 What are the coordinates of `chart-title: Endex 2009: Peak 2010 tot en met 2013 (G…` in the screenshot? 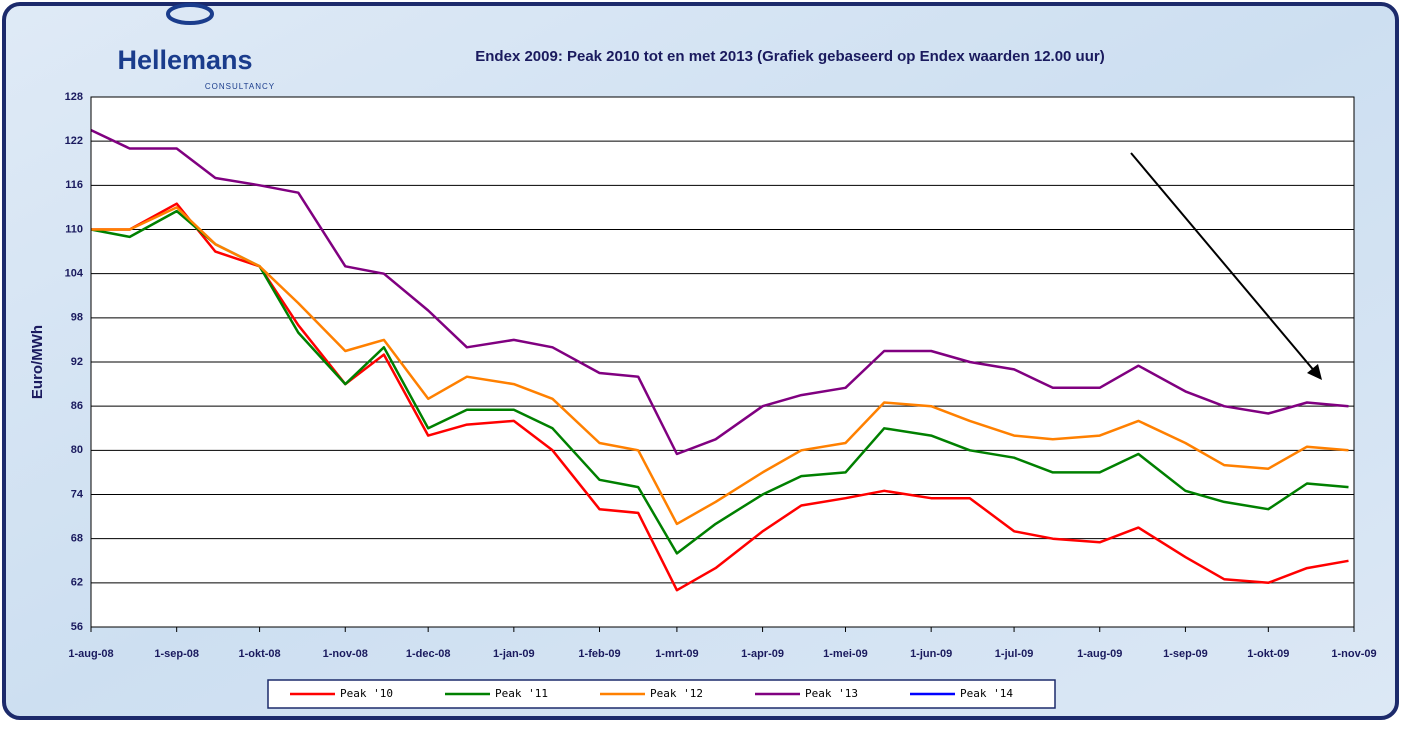 It's located at (789, 56).